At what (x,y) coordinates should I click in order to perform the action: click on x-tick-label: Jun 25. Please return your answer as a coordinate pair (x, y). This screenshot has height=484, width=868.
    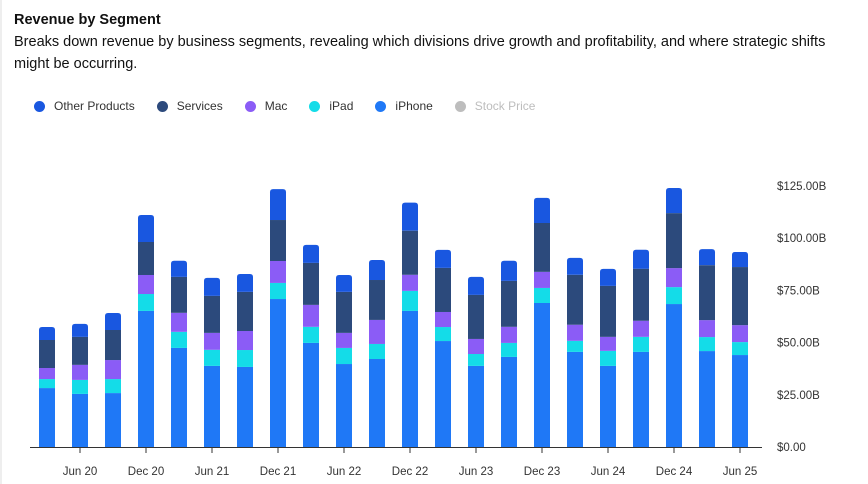
    Looking at the image, I should click on (740, 472).